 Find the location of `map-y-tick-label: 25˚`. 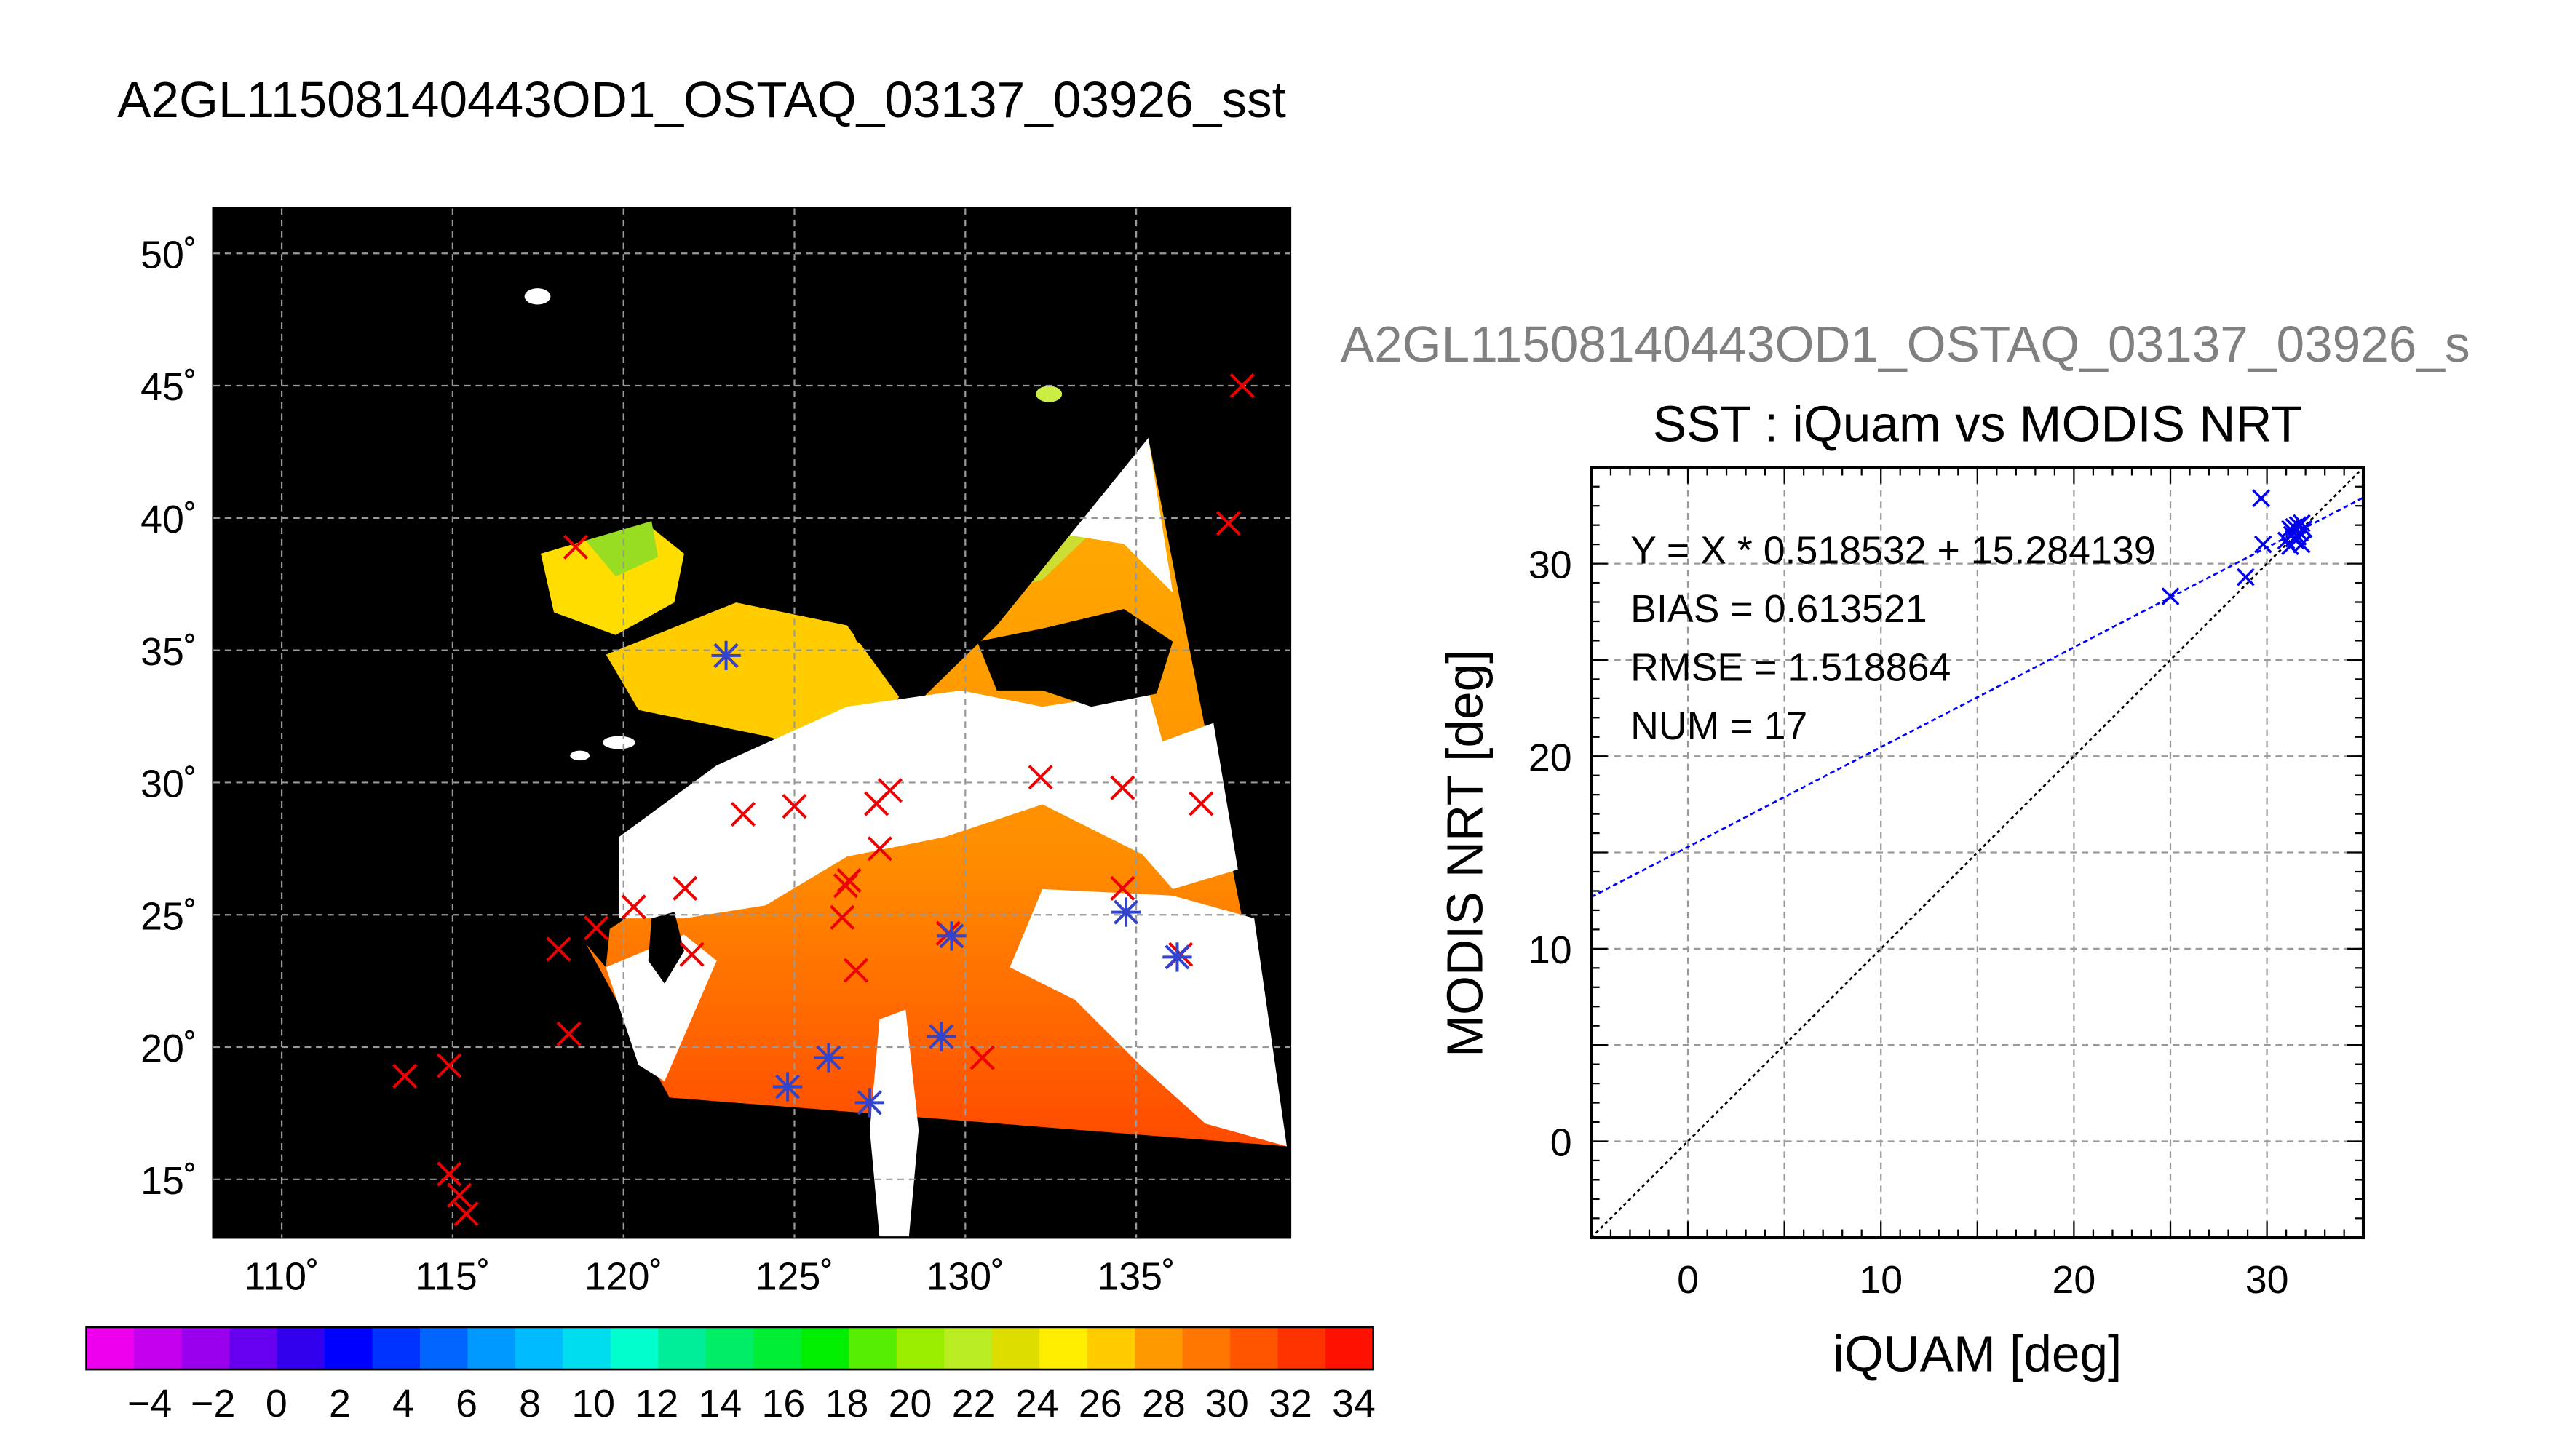

map-y-tick-label: 25˚ is located at coordinates (168, 916).